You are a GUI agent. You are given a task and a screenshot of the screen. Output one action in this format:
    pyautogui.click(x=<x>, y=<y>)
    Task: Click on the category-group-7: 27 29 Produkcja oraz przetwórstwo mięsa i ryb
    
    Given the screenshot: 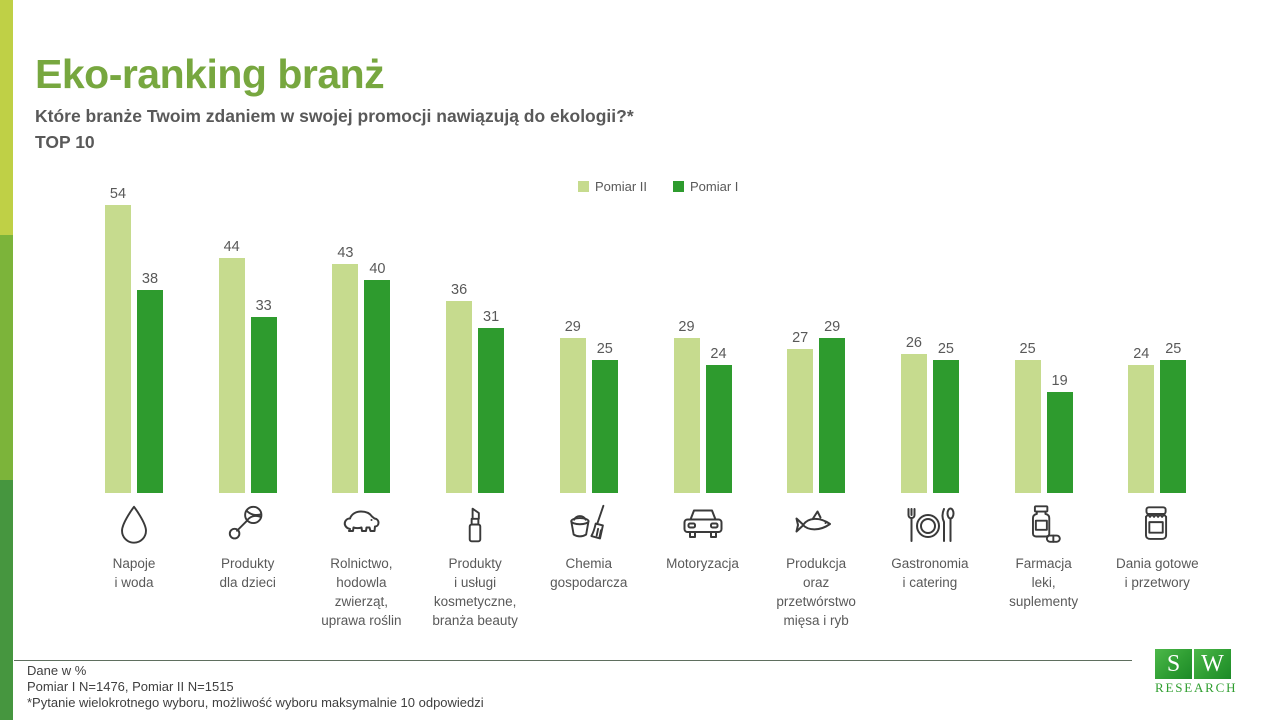 What is the action you would take?
    pyautogui.click(x=816, y=400)
    